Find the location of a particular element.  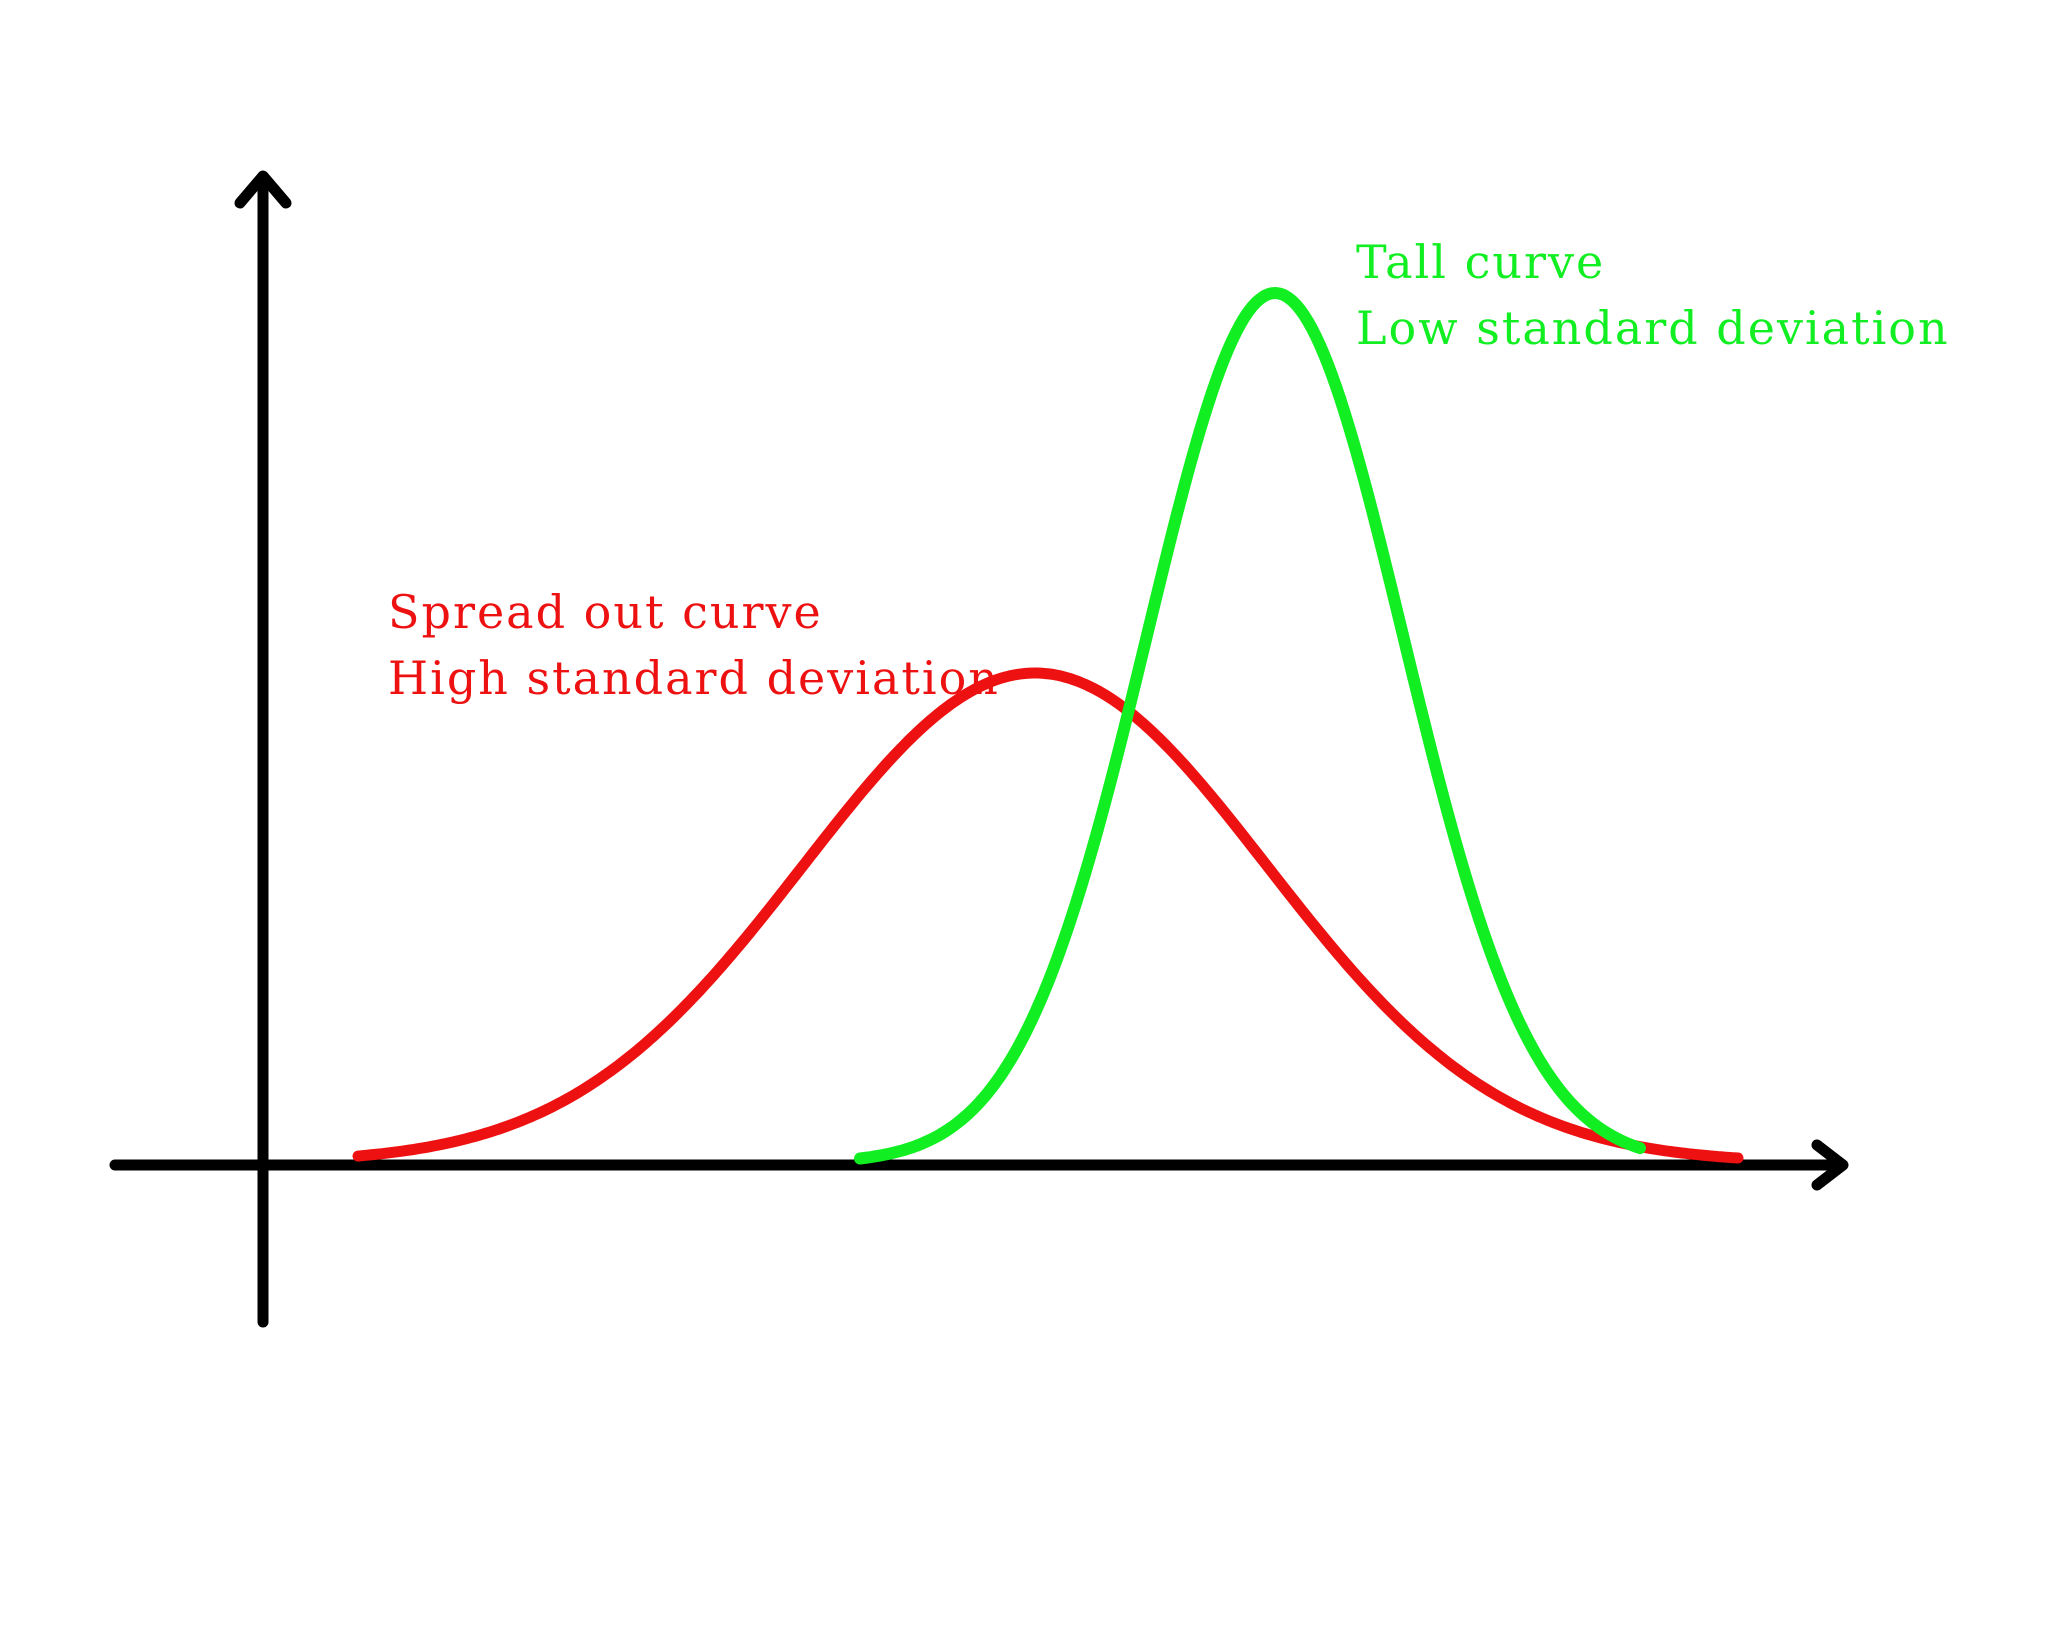

spread-label-line1: Spread out curve is located at coordinates (605, 612).